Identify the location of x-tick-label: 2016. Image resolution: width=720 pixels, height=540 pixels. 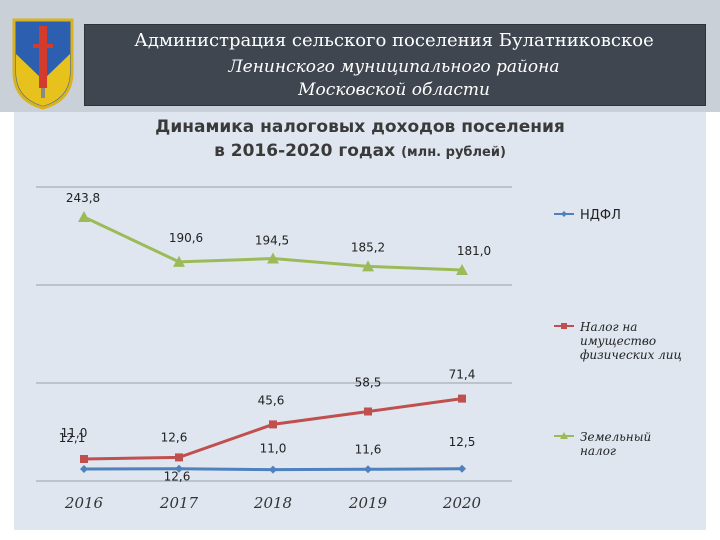
(84, 503).